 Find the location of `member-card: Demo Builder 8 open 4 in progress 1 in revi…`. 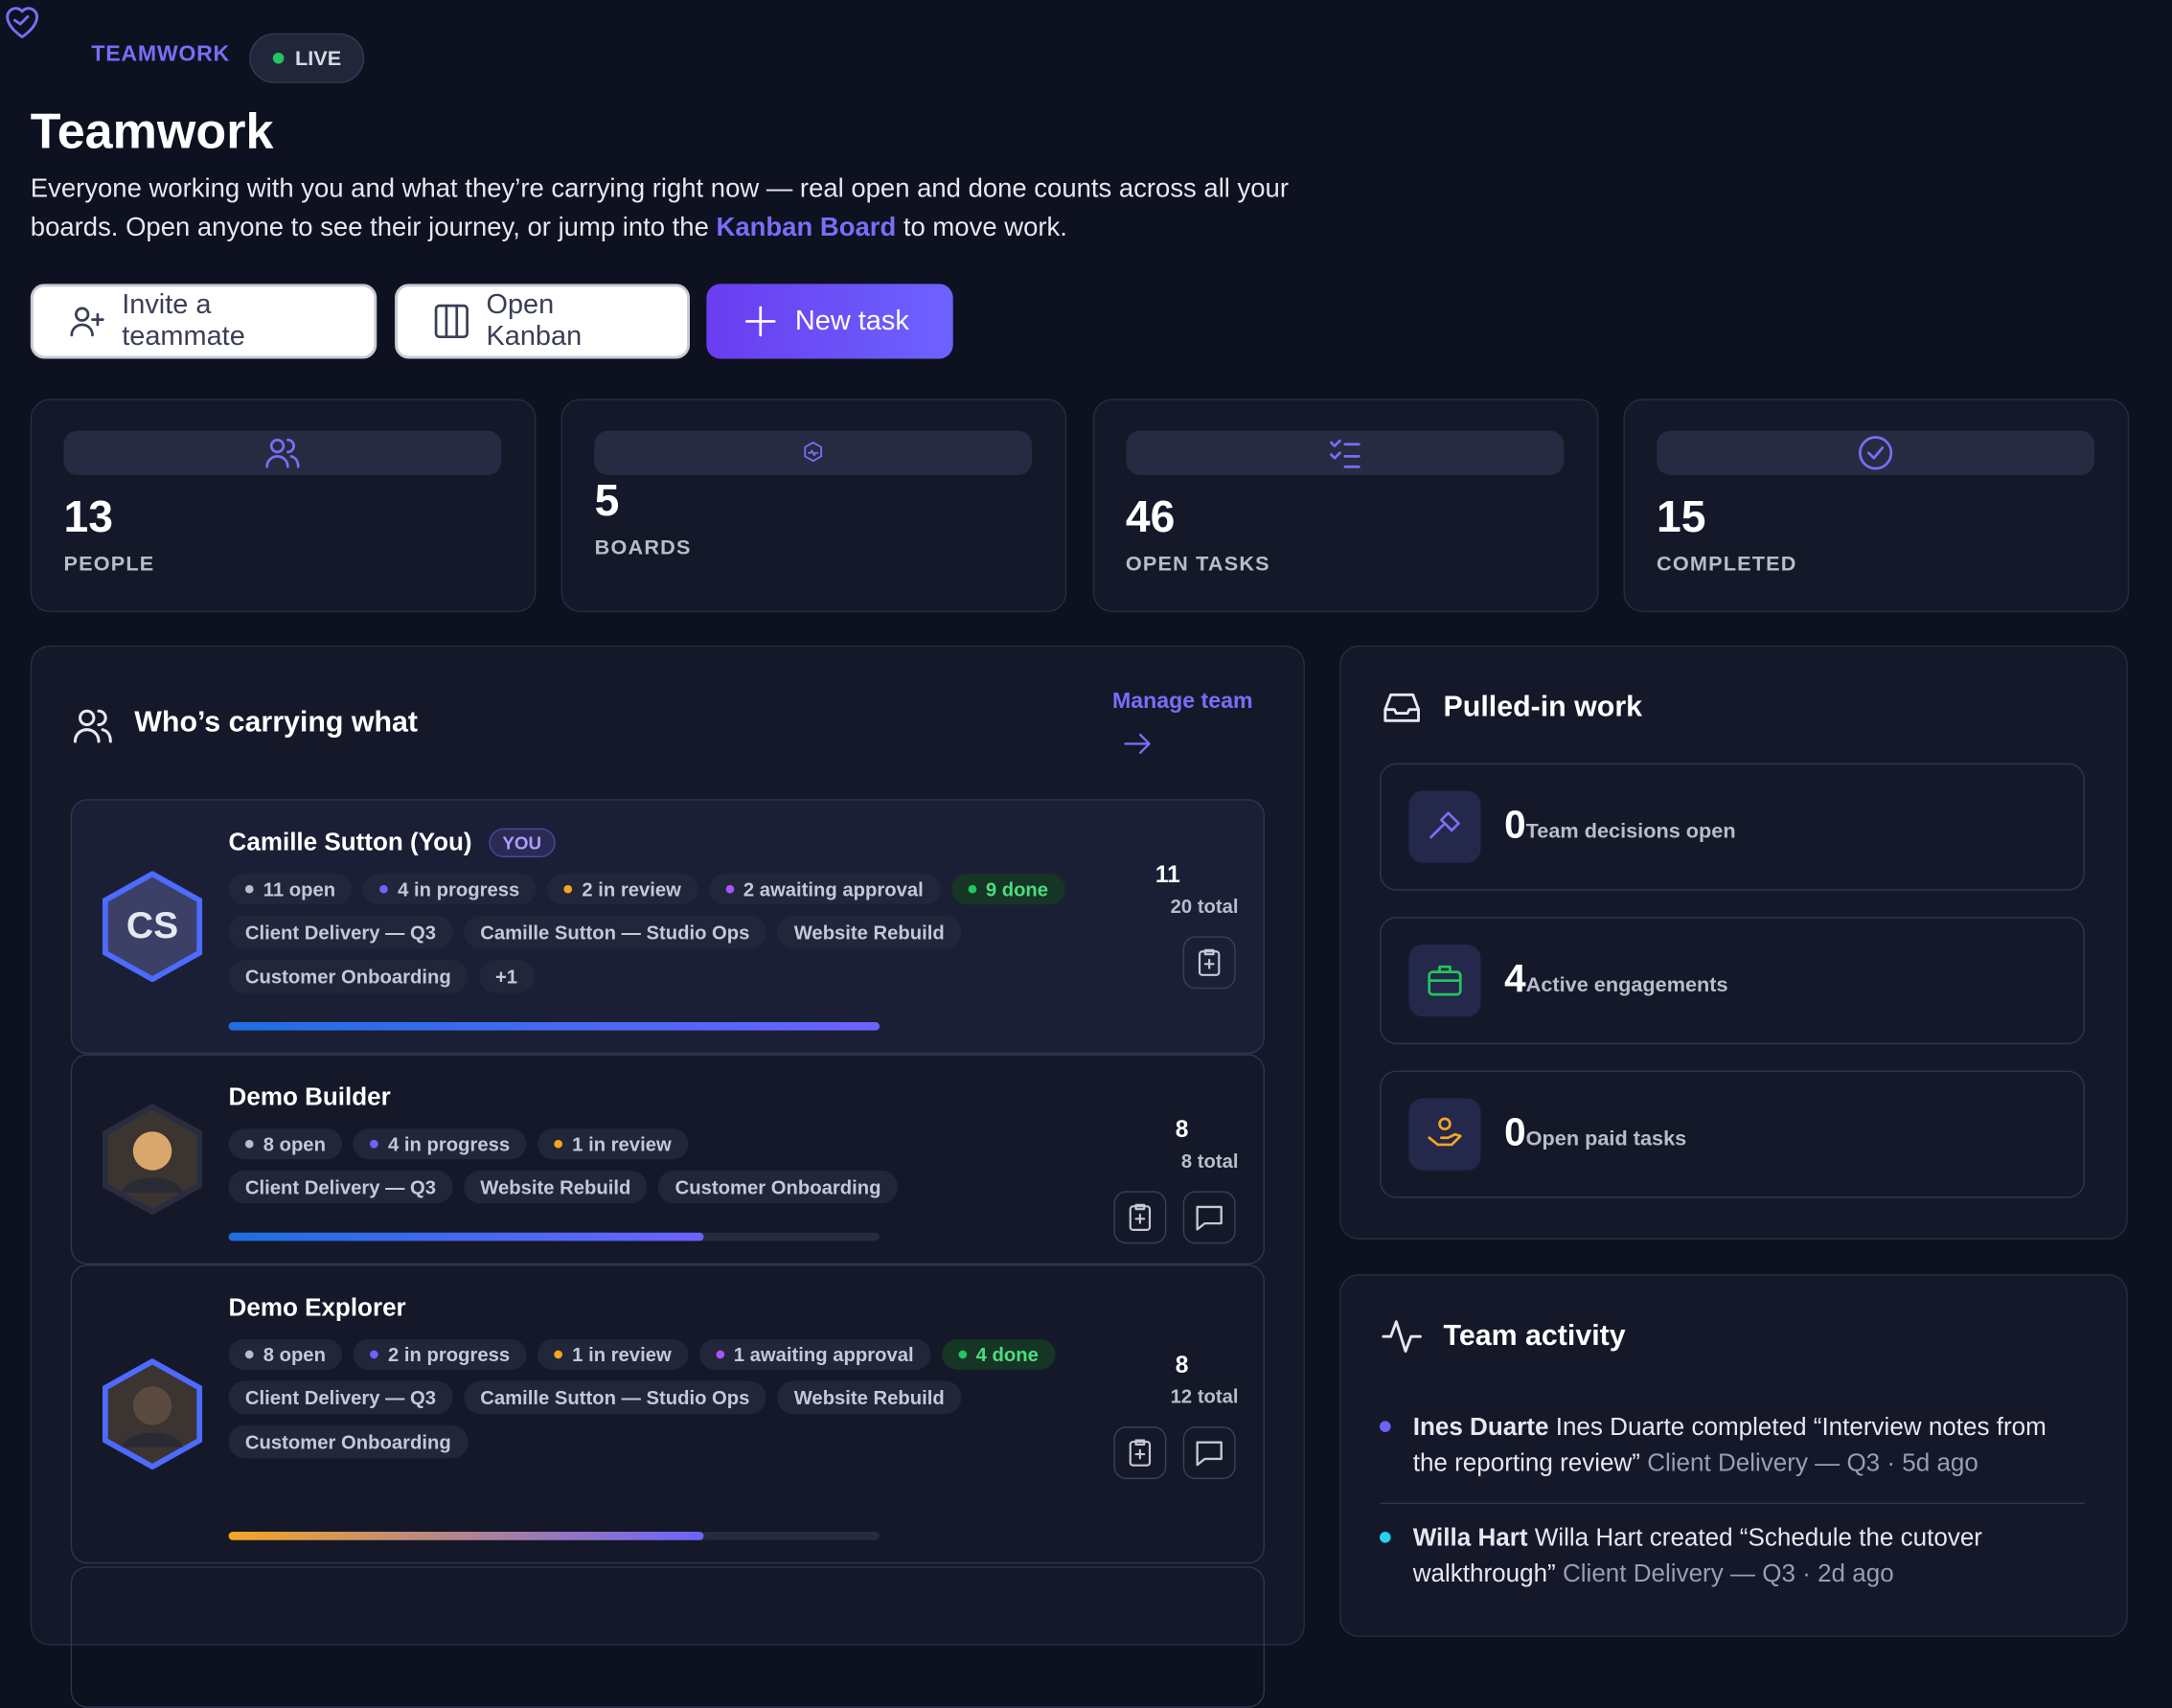

member-card: Demo Builder 8 open 4 in progress 1 in revi… is located at coordinates (668, 1159).